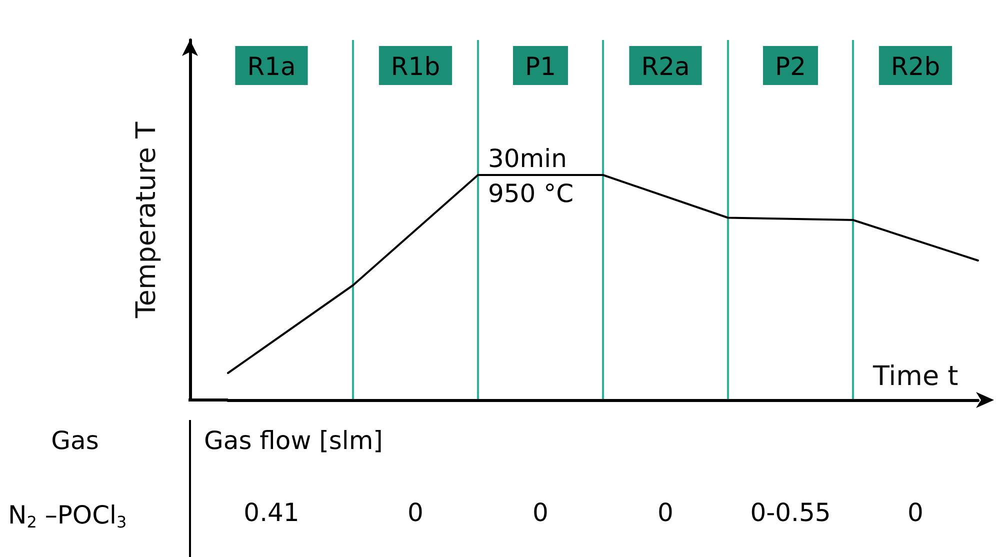  What do you see at coordinates (75, 440) in the screenshot?
I see `text: Gas` at bounding box center [75, 440].